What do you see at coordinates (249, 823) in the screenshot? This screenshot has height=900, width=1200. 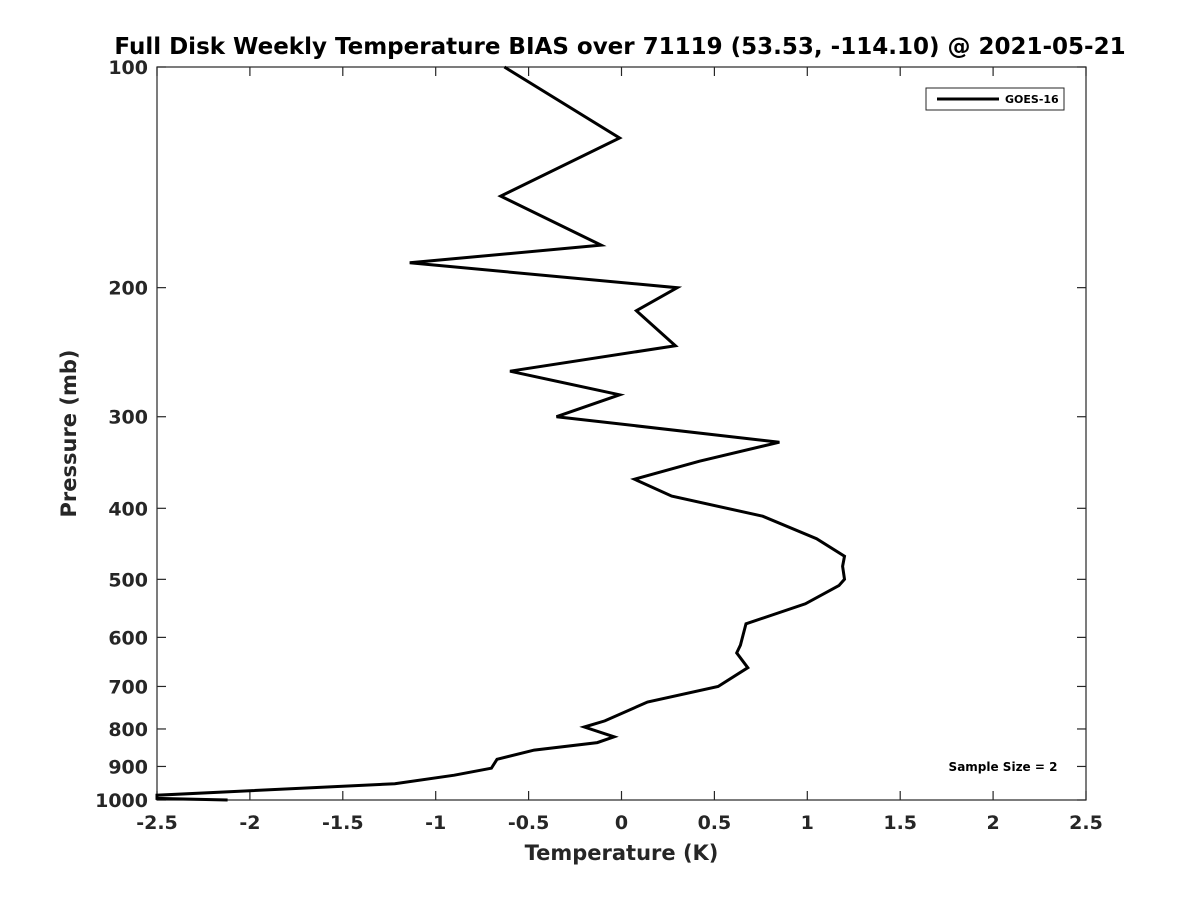 I see `x-tick-label: -2` at bounding box center [249, 823].